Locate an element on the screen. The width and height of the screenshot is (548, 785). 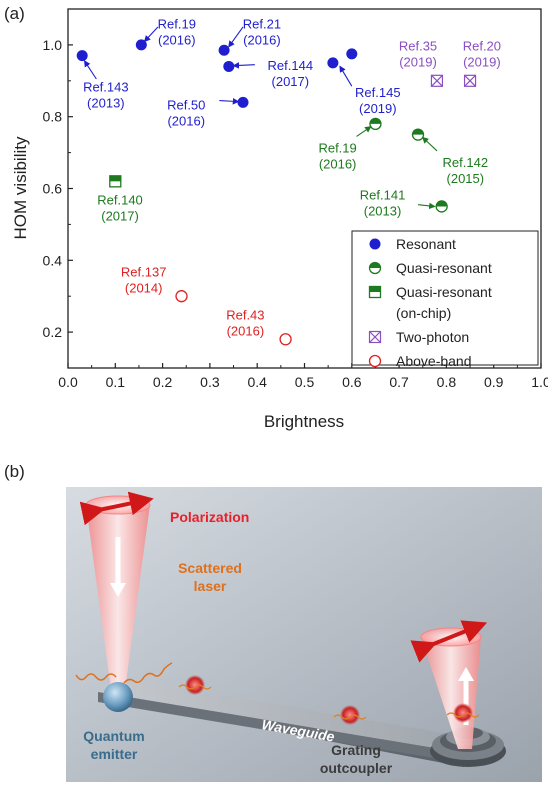
x-tick-label: 0.4 is located at coordinates (257, 382).